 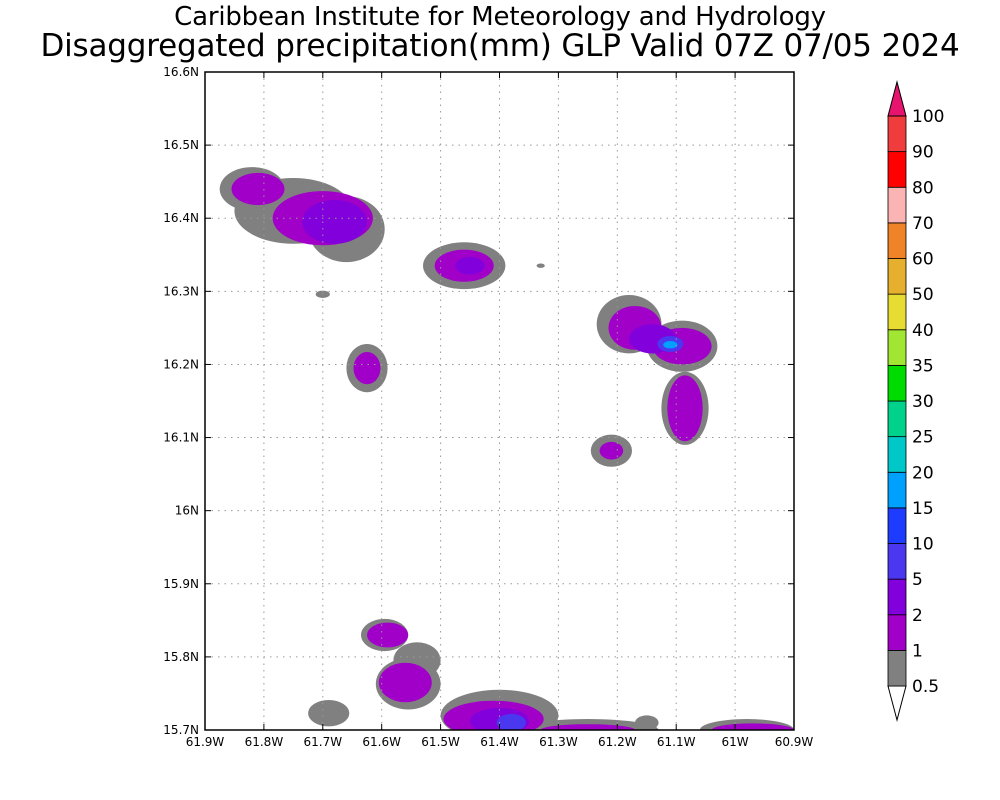 What do you see at coordinates (923, 473) in the screenshot?
I see `colorbar-label-20: 20` at bounding box center [923, 473].